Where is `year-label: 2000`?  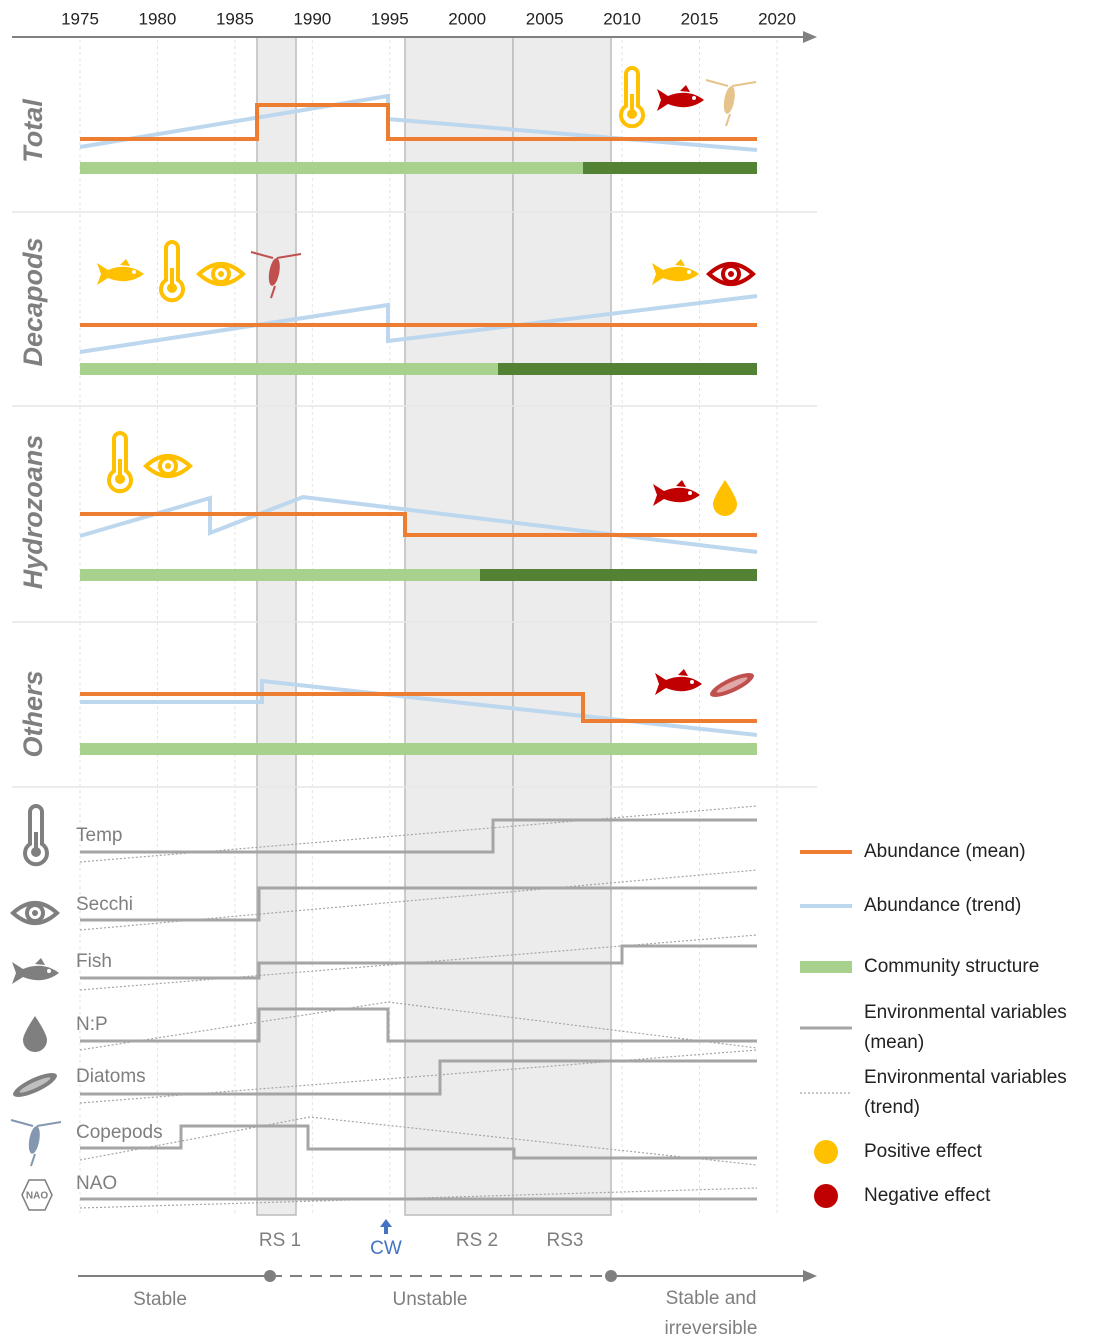
year-label: 2000 is located at coordinates (467, 18).